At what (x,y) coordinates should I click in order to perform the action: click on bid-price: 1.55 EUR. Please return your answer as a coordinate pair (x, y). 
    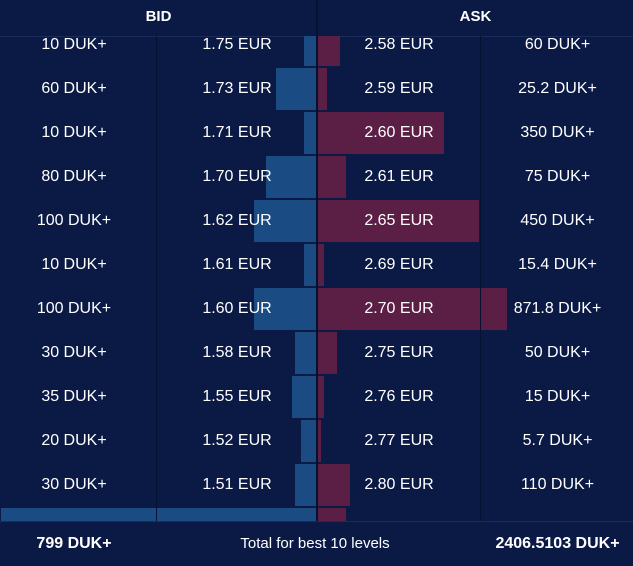
    Looking at the image, I should click on (237, 396).